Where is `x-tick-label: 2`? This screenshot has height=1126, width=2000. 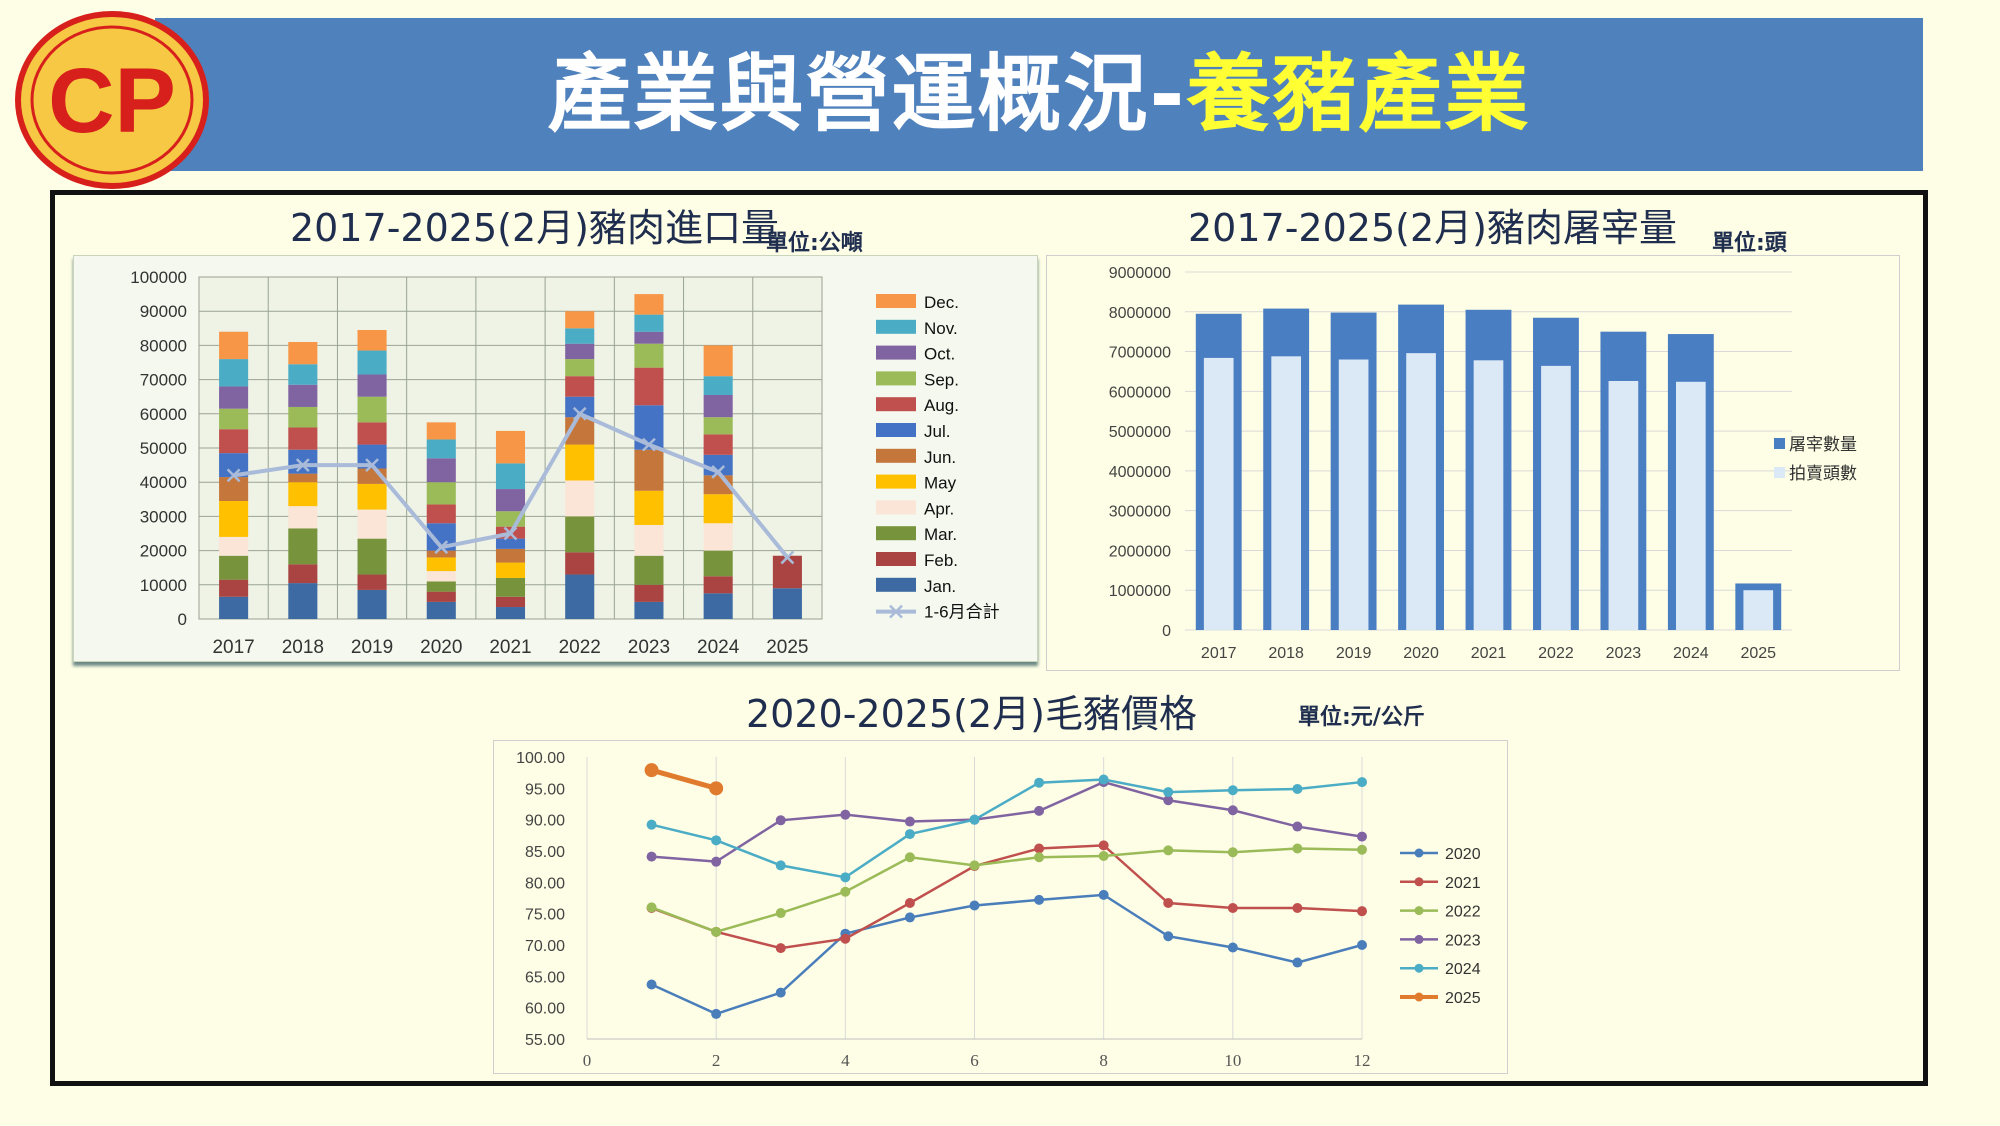 x-tick-label: 2 is located at coordinates (716, 1060).